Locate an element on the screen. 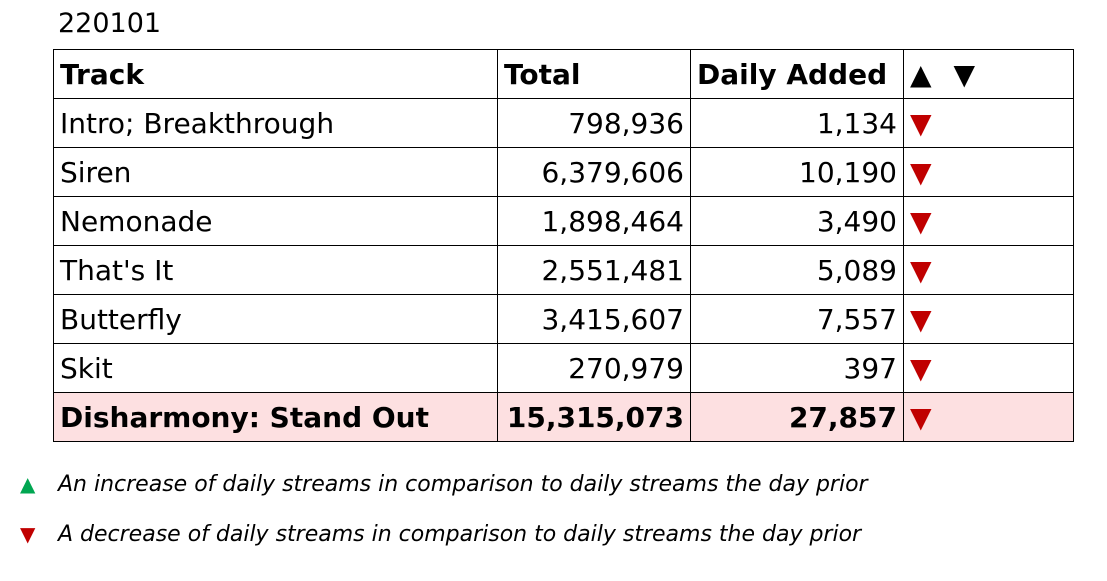 This screenshot has height=581, width=1107. date-label: 220101 is located at coordinates (110, 23).